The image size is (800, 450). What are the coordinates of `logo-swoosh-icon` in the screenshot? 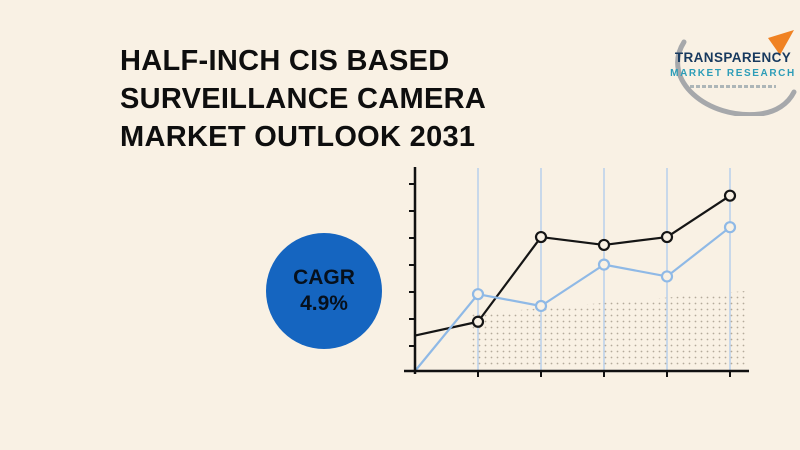 It's located at (736, 73).